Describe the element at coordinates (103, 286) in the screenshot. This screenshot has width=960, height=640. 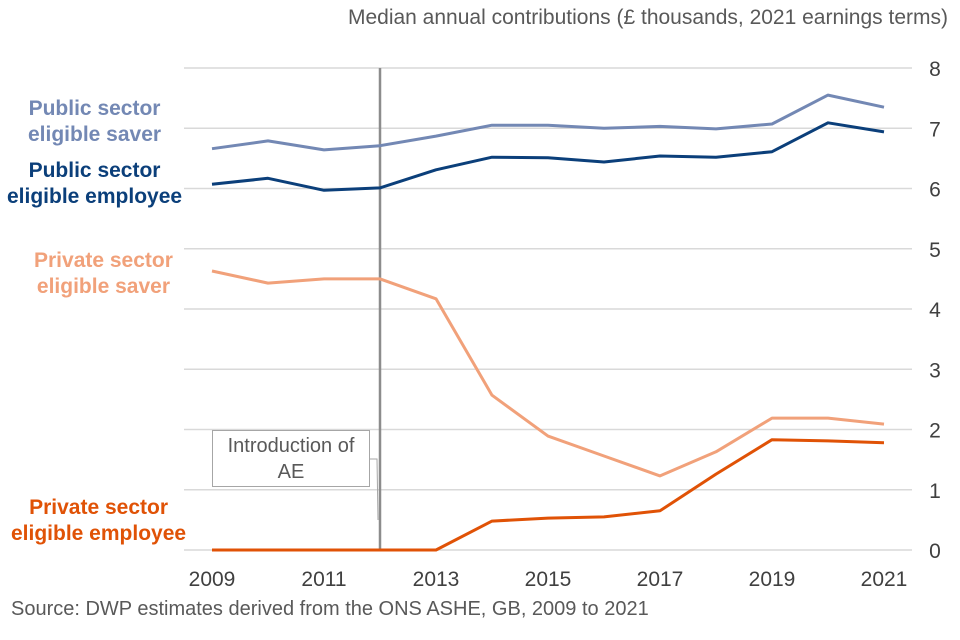
I see `label-private-saver-line2: eligible saver` at that location.